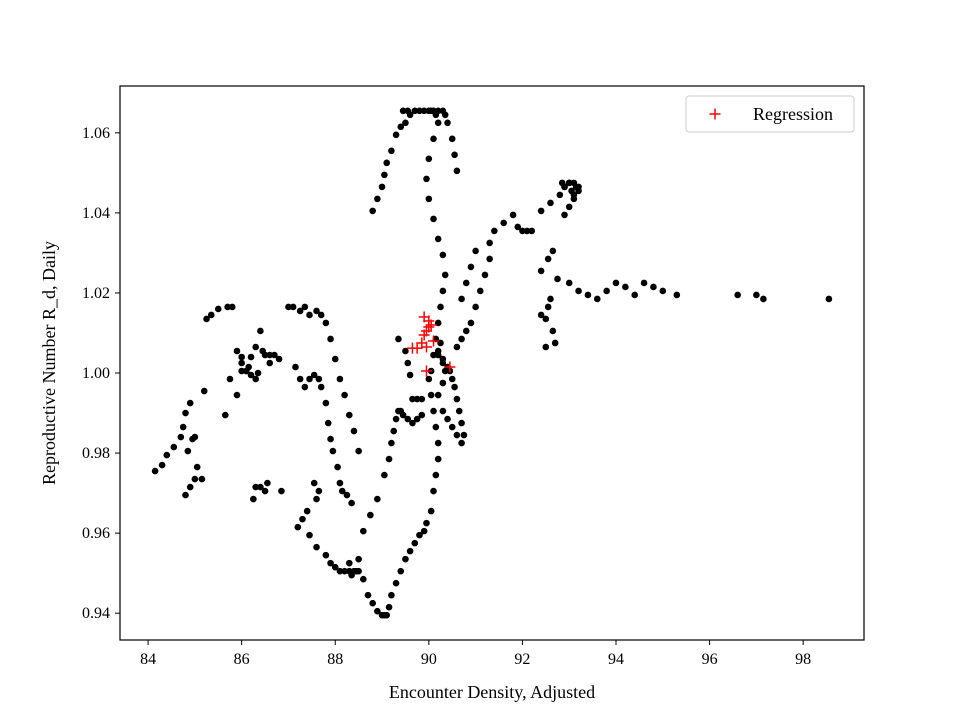  Describe the element at coordinates (96, 533) in the screenshot. I see `y-tick-label: 0.96` at that location.